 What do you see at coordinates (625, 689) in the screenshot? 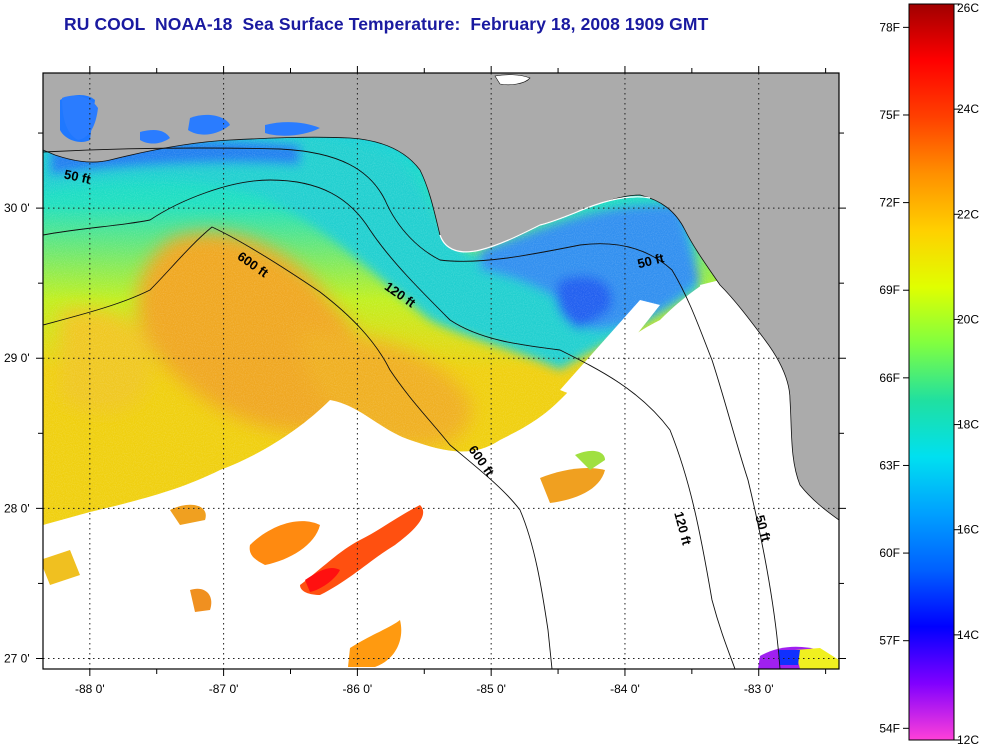
I see `lon-label: -84 0'` at bounding box center [625, 689].